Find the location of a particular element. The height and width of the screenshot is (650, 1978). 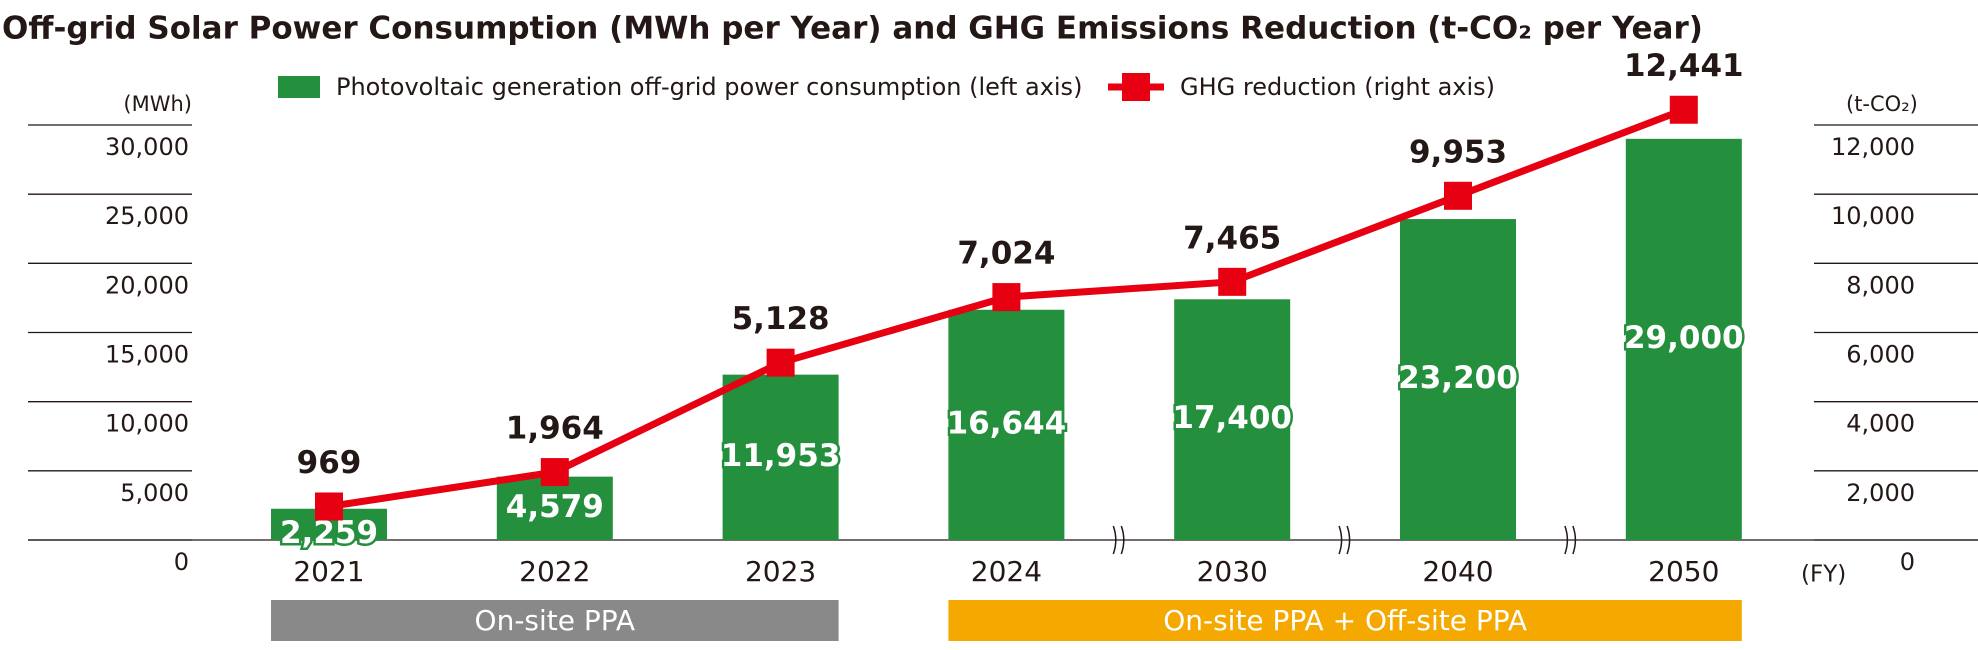

x-tick-label: 2021 is located at coordinates (328, 571).